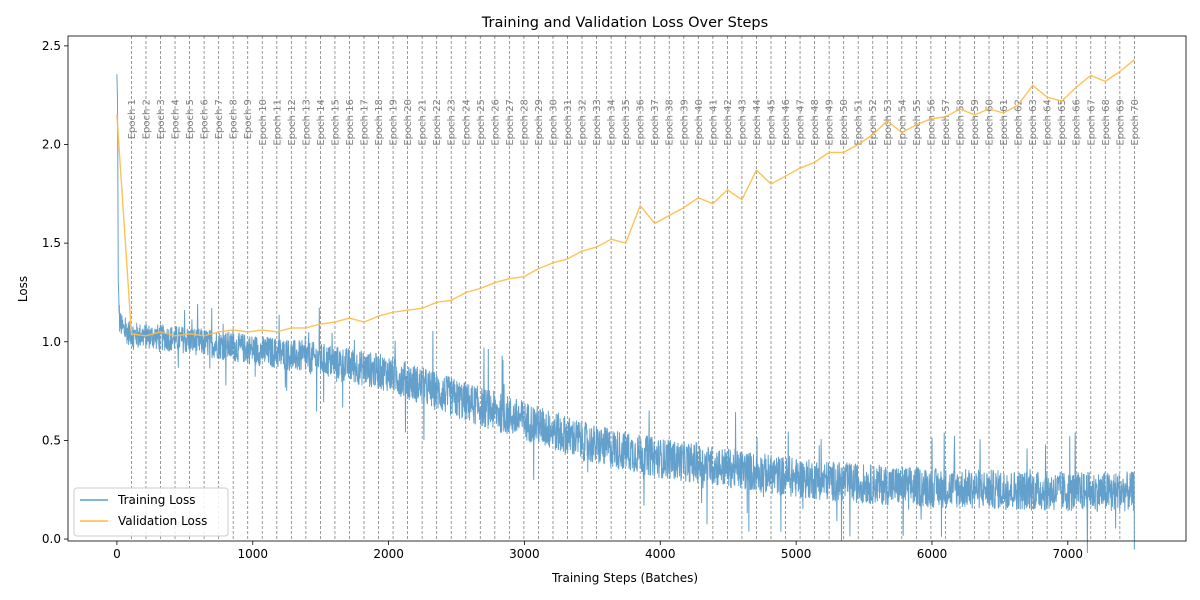  What do you see at coordinates (728, 122) in the screenshot?
I see `epoch-label-42: Epoch 42` at bounding box center [728, 122].